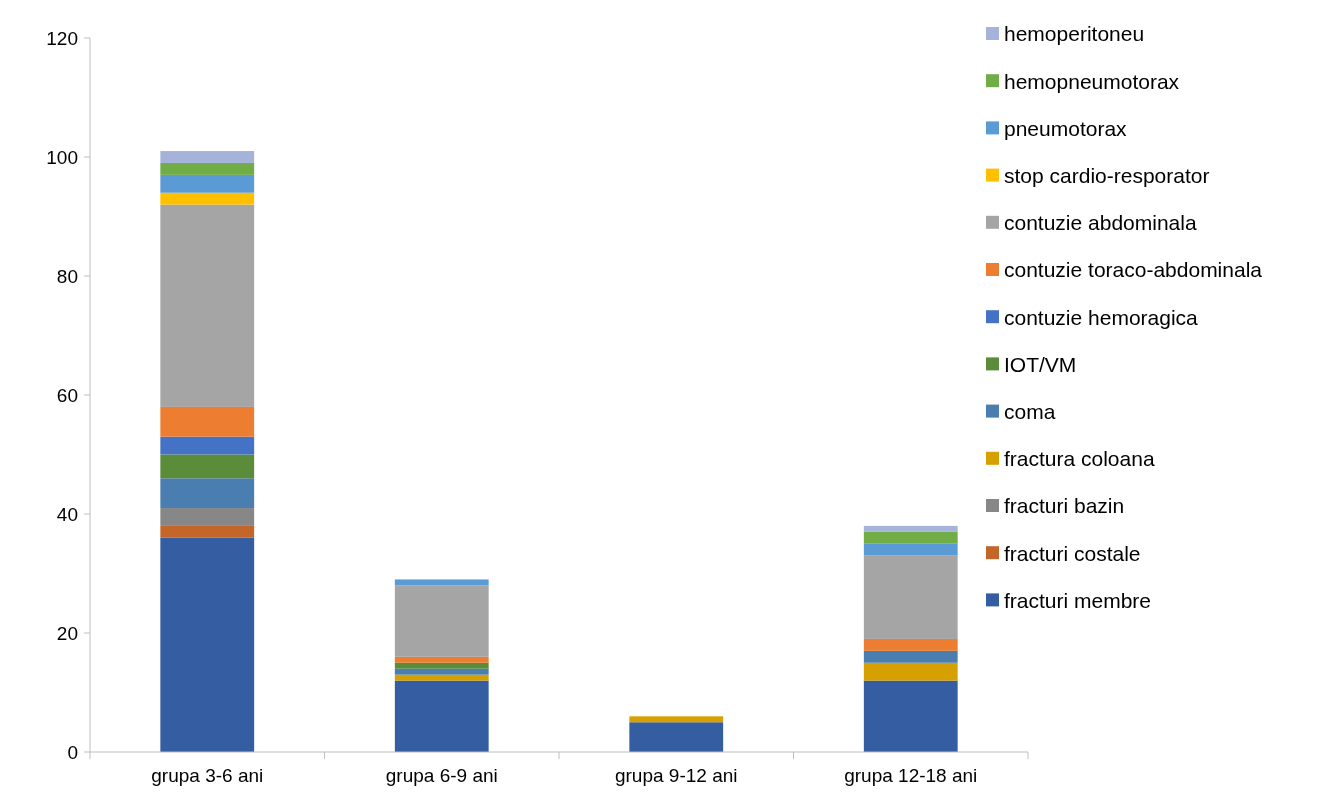  I want to click on legend-label: fracturi membre, so click(1078, 600).